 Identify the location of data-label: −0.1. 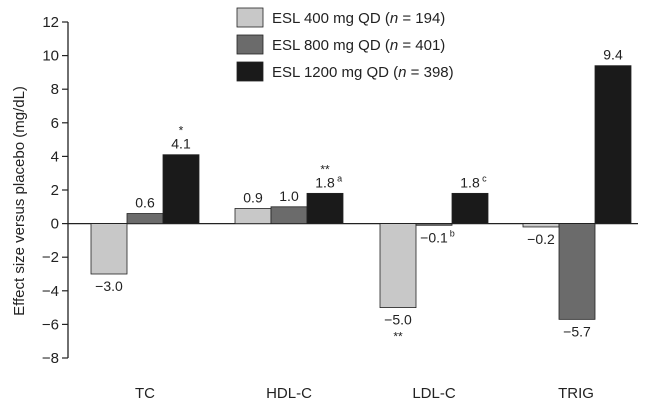
(434, 237).